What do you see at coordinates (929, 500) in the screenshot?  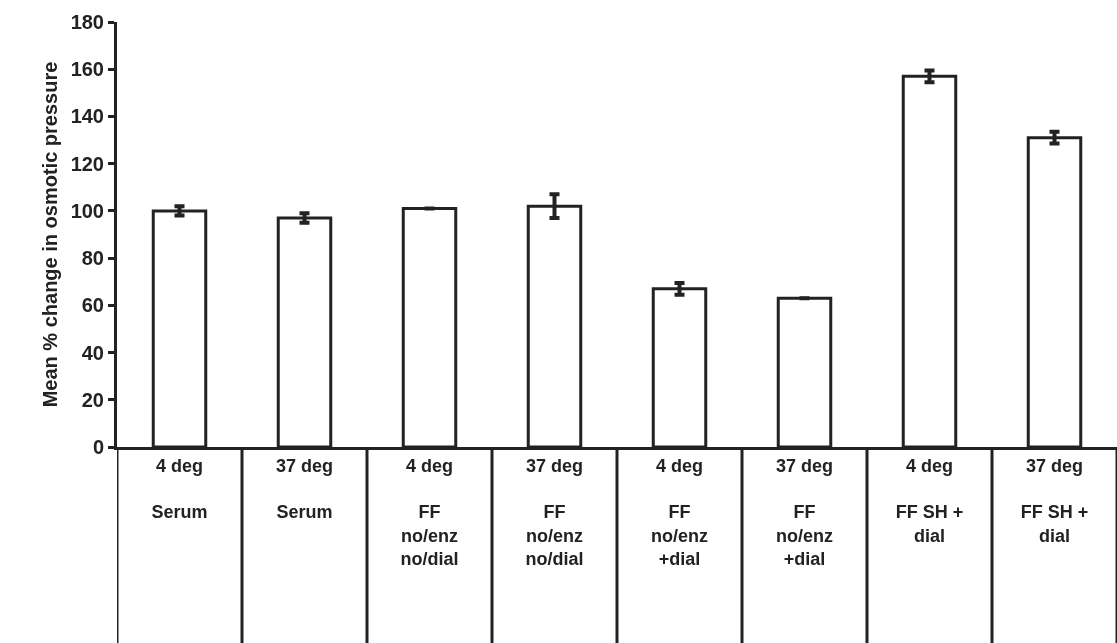 I see `category-label: 4 deg FF SH + dial` at bounding box center [929, 500].